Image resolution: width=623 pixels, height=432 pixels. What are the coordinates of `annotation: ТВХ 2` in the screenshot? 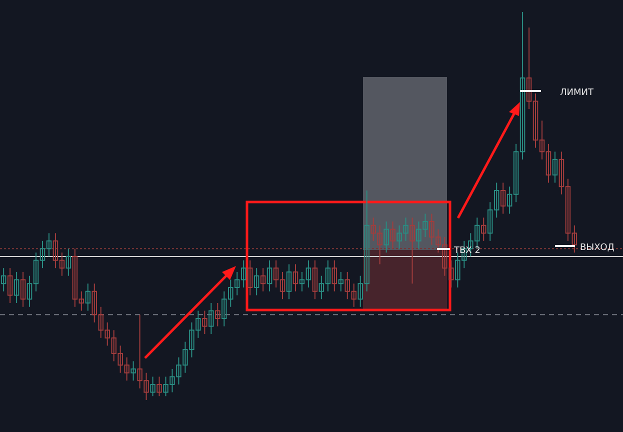 It's located at (466, 251).